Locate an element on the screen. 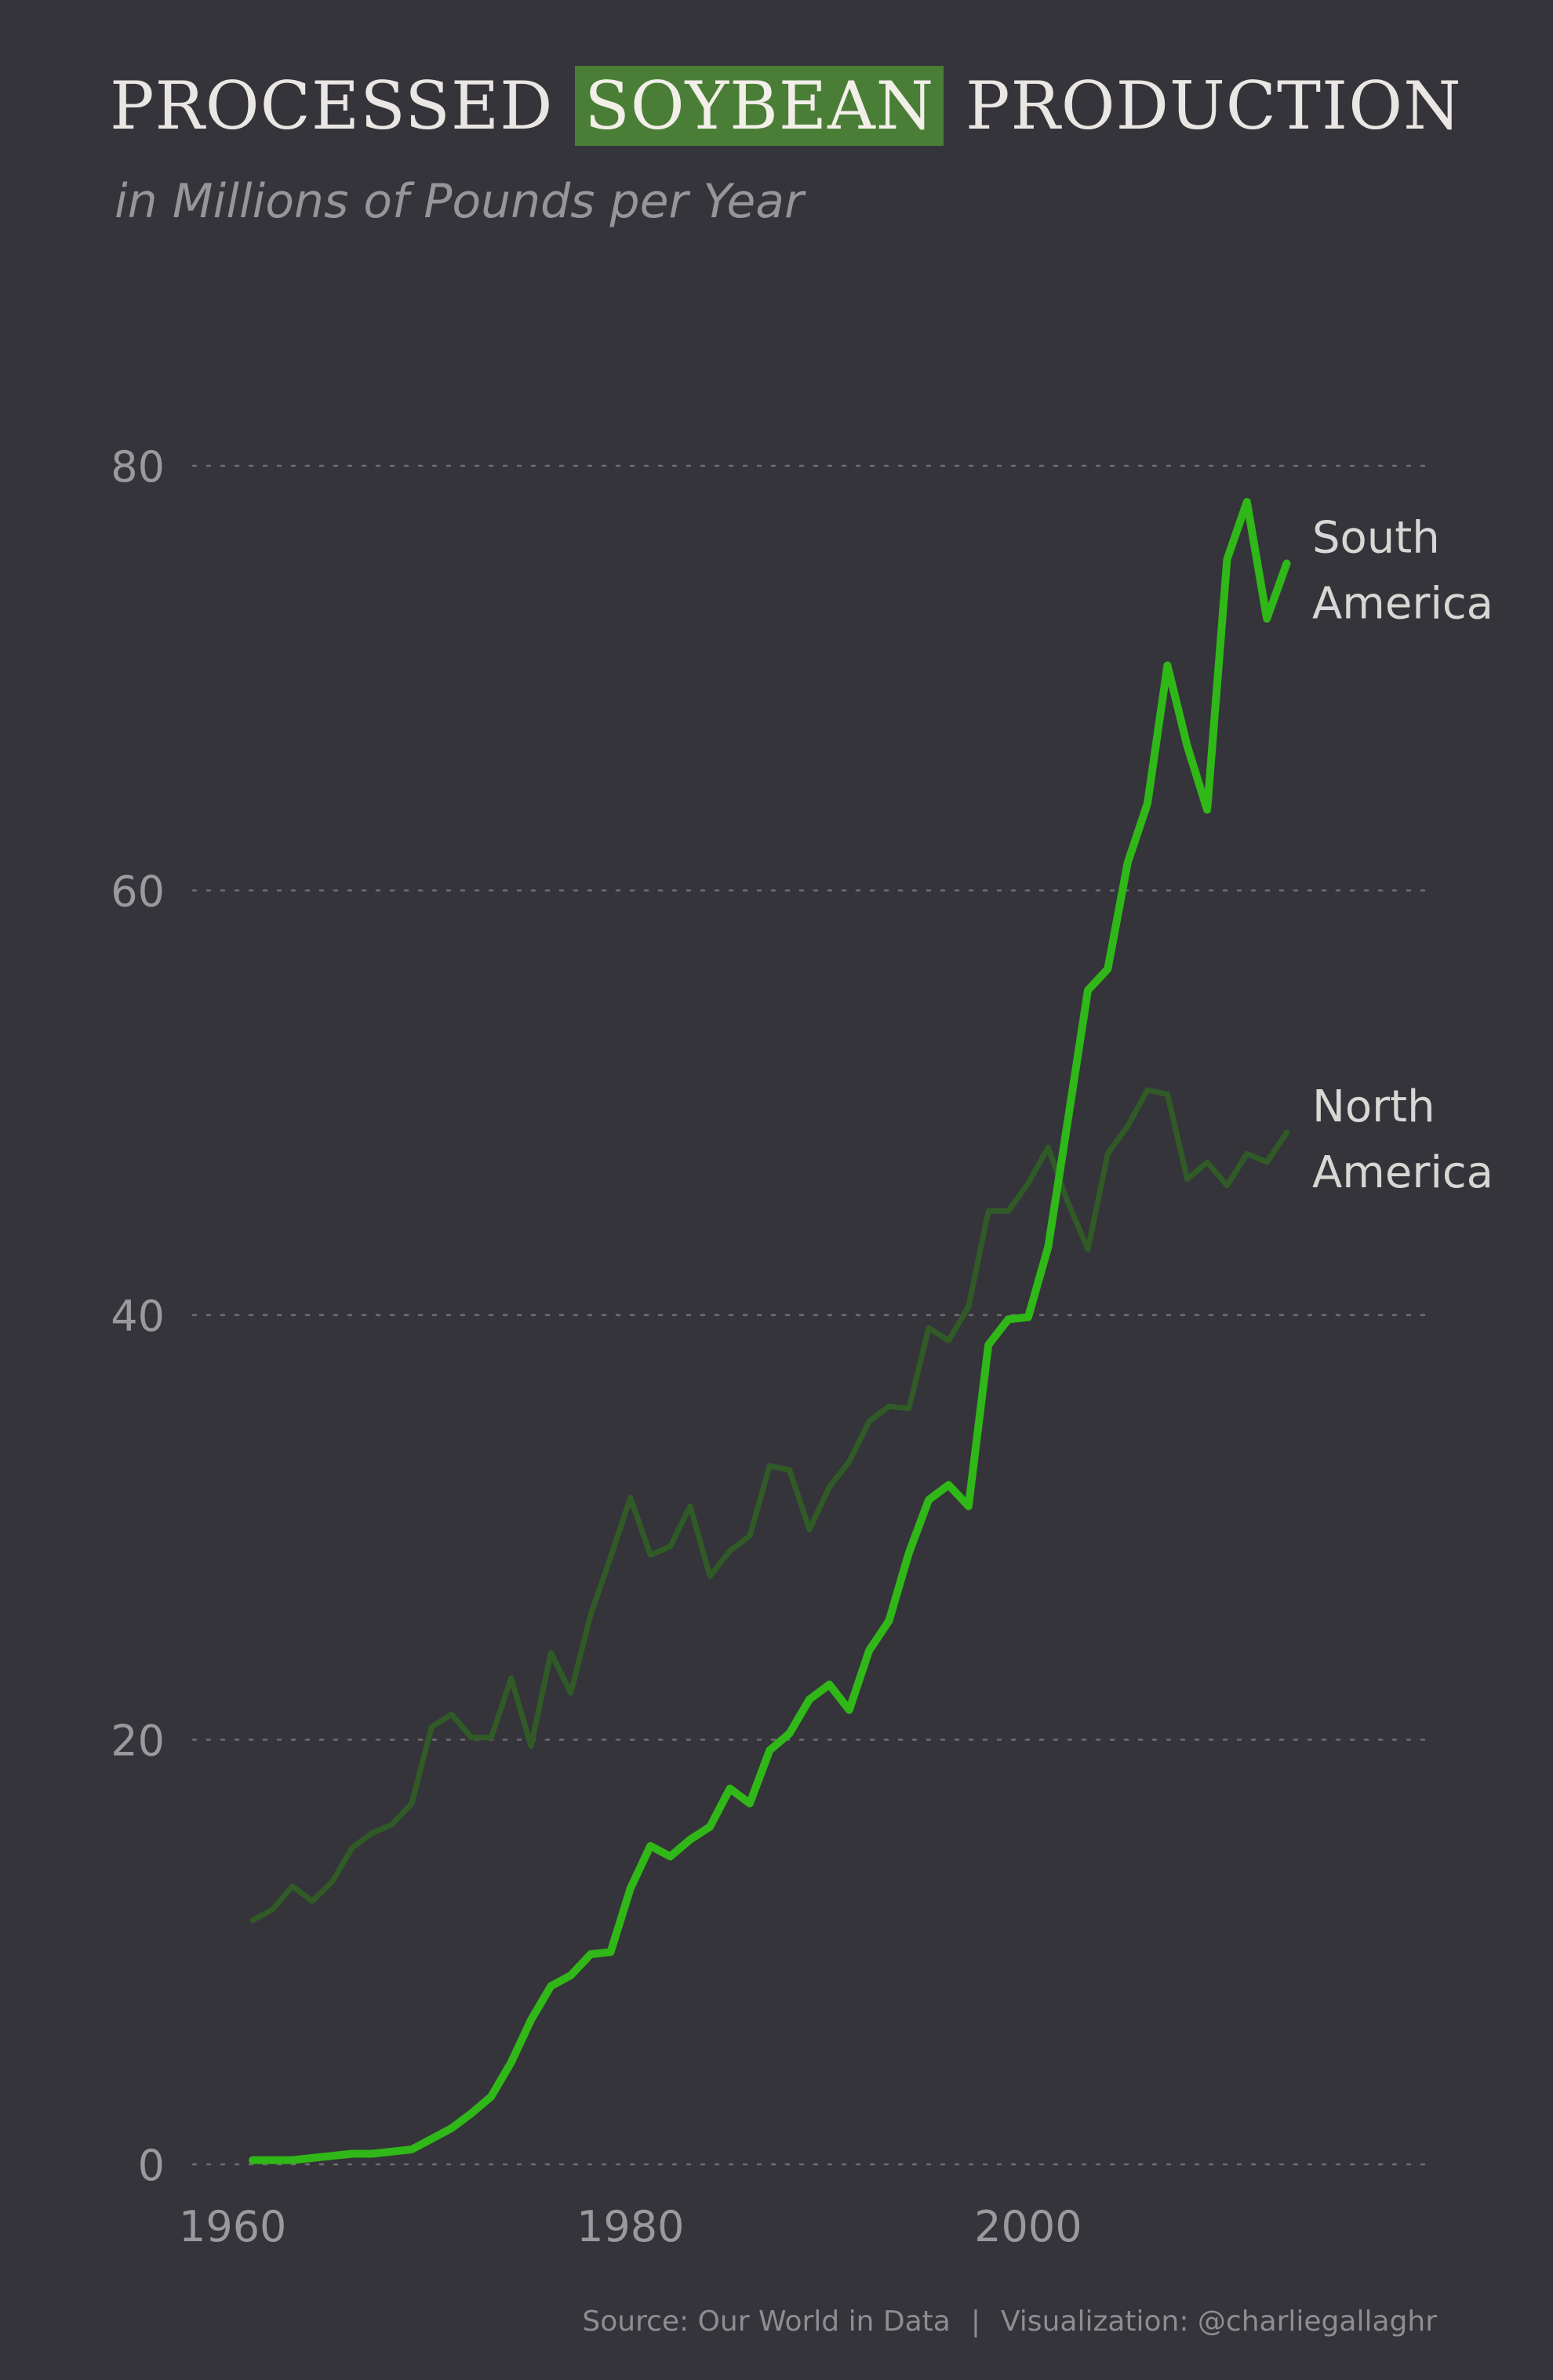  x-tick-label-1960: 1960 is located at coordinates (233, 2226).